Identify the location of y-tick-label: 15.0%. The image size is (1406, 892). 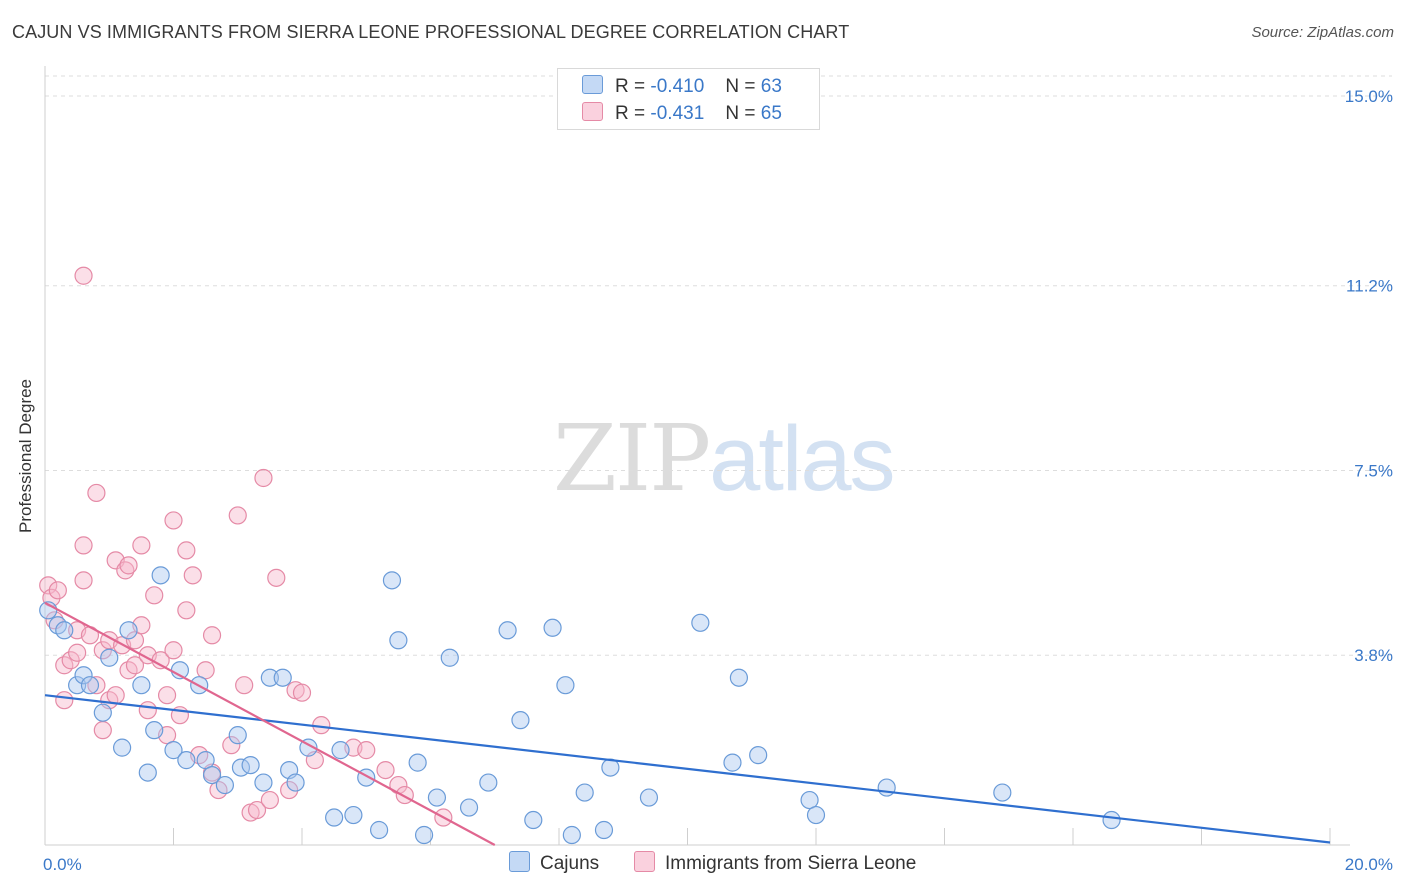
(1369, 96).